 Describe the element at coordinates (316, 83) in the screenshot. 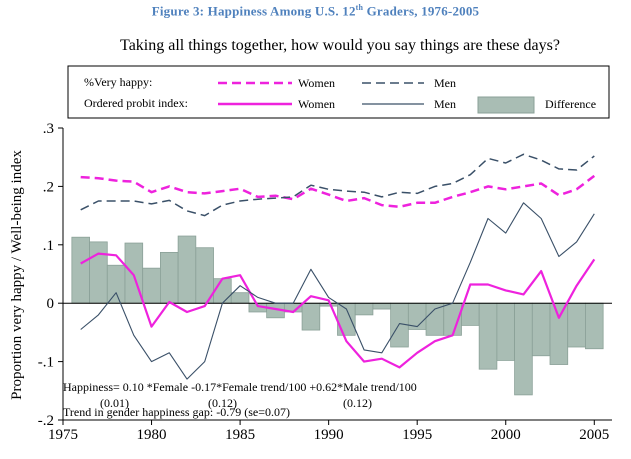

I see `legend-vh-women-label: Women` at that location.